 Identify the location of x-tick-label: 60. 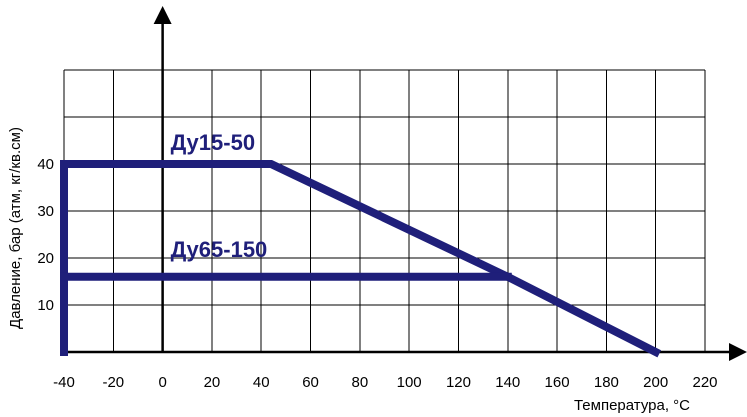
(310, 382).